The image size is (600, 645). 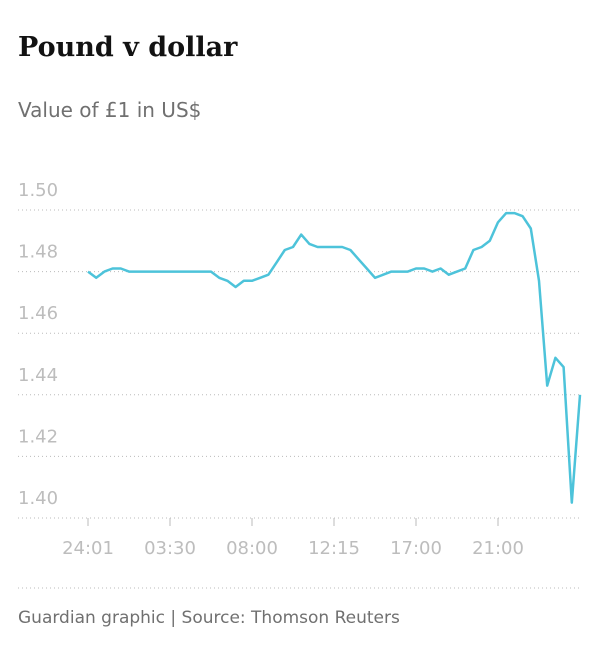 What do you see at coordinates (38, 252) in the screenshot?
I see `y-tick-label: 1.48` at bounding box center [38, 252].